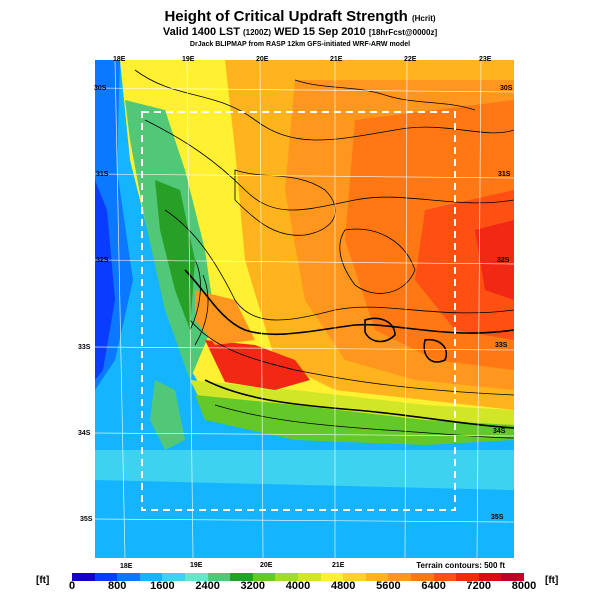  I want to click on lon-label-top-20e: 20E, so click(262, 59).